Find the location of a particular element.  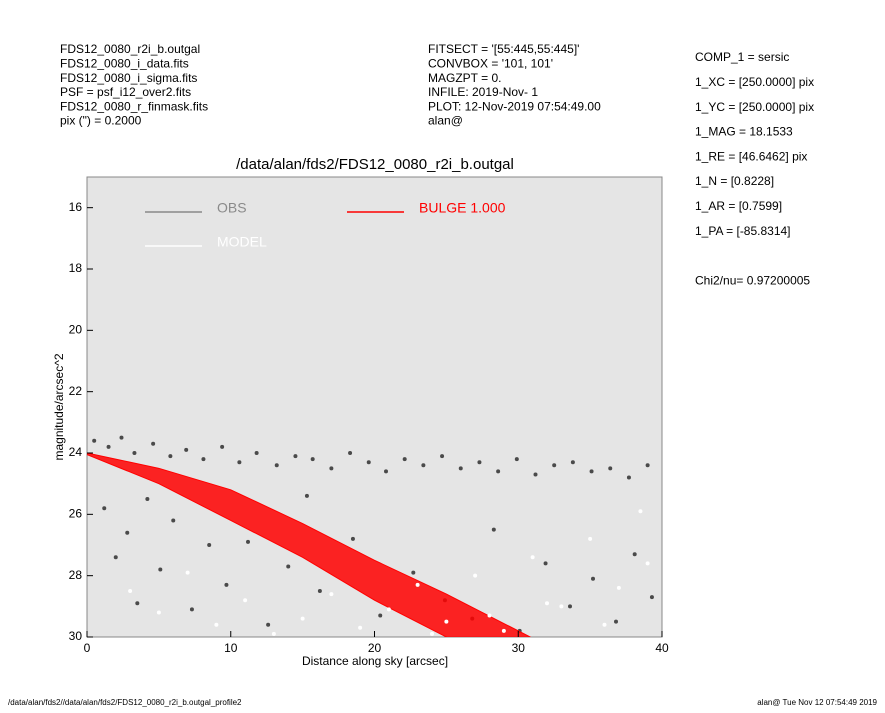

info-right: 1_YC = [250.0000] pix is located at coordinates (754, 107).